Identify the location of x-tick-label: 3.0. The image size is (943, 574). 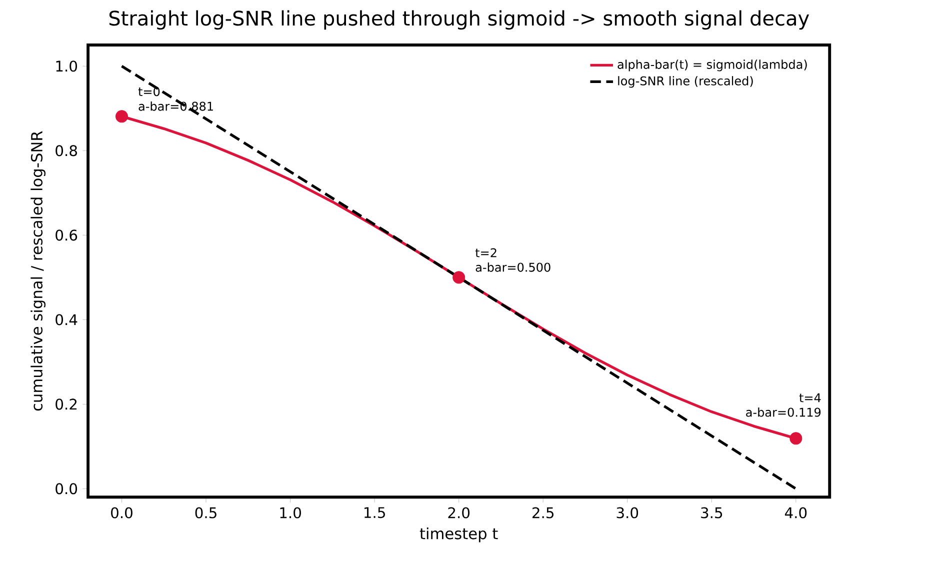
(627, 513).